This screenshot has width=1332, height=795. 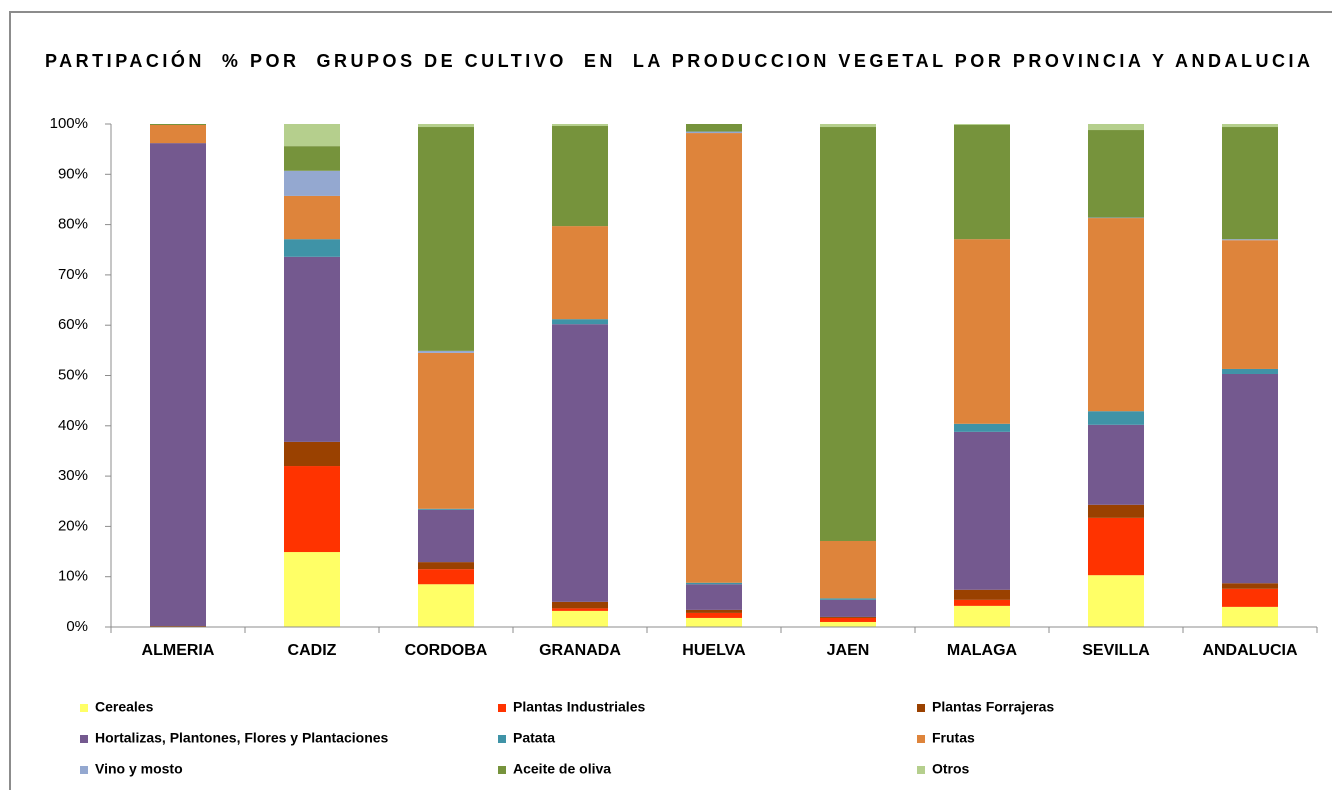 What do you see at coordinates (982, 650) in the screenshot?
I see `x-tick-label: MALAGA` at bounding box center [982, 650].